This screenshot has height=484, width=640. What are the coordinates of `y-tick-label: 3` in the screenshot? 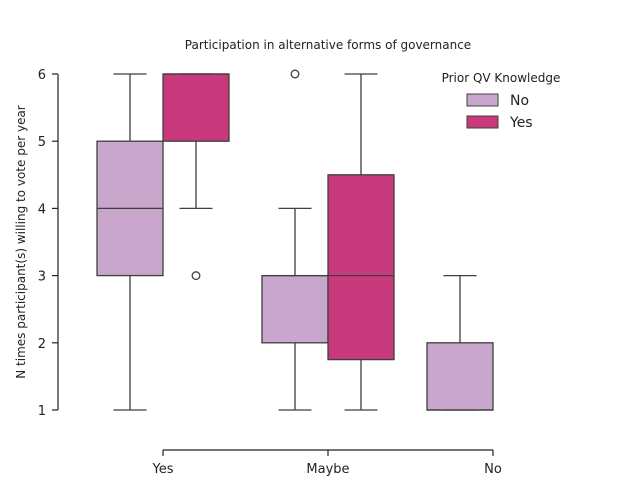 It's located at (42, 277).